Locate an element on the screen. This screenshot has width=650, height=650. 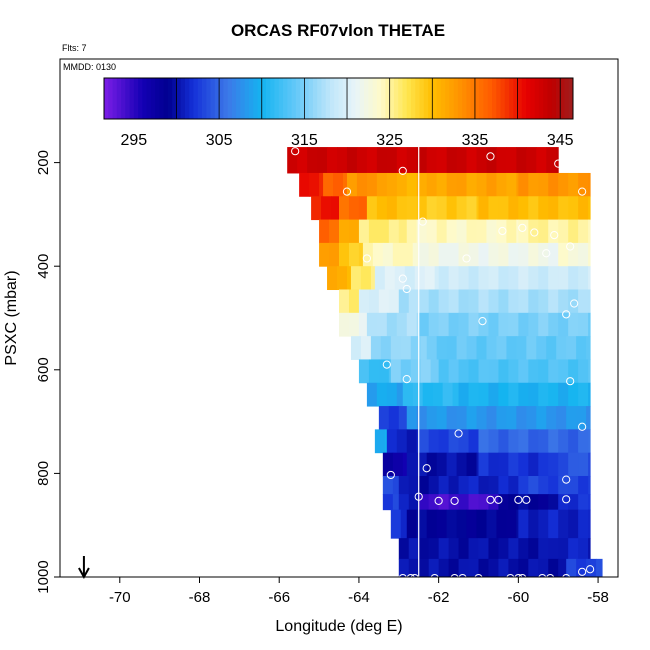
x-tick-label: -58 is located at coordinates (598, 597).